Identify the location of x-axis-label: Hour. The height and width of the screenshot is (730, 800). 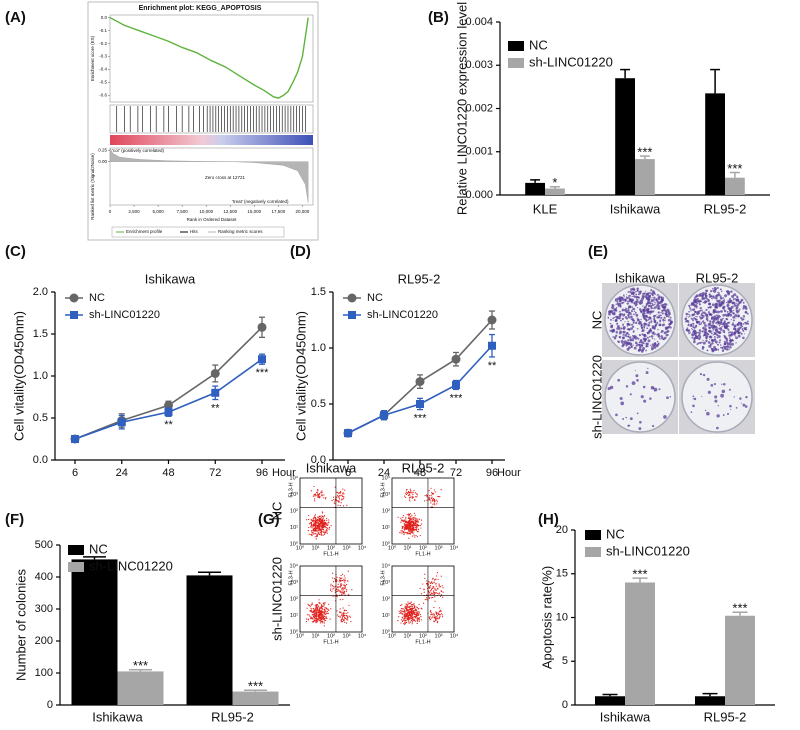
(509, 473).